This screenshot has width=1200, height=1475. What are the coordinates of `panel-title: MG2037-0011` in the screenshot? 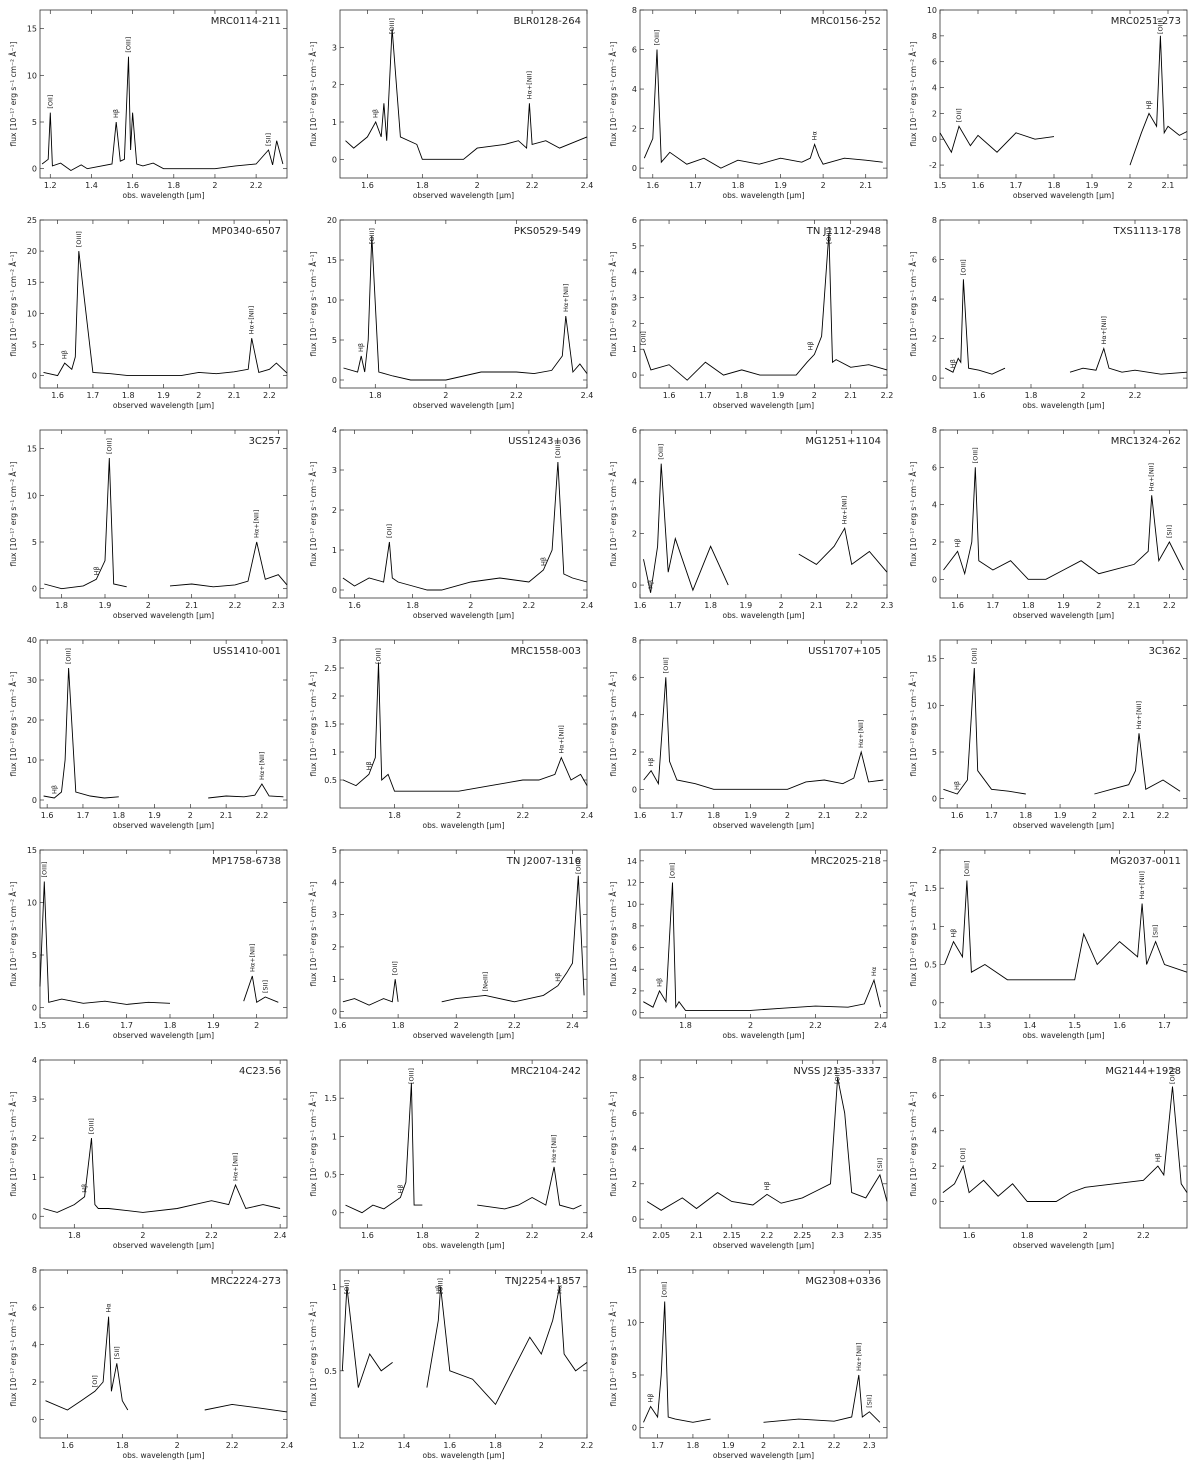 It's located at (1145, 861).